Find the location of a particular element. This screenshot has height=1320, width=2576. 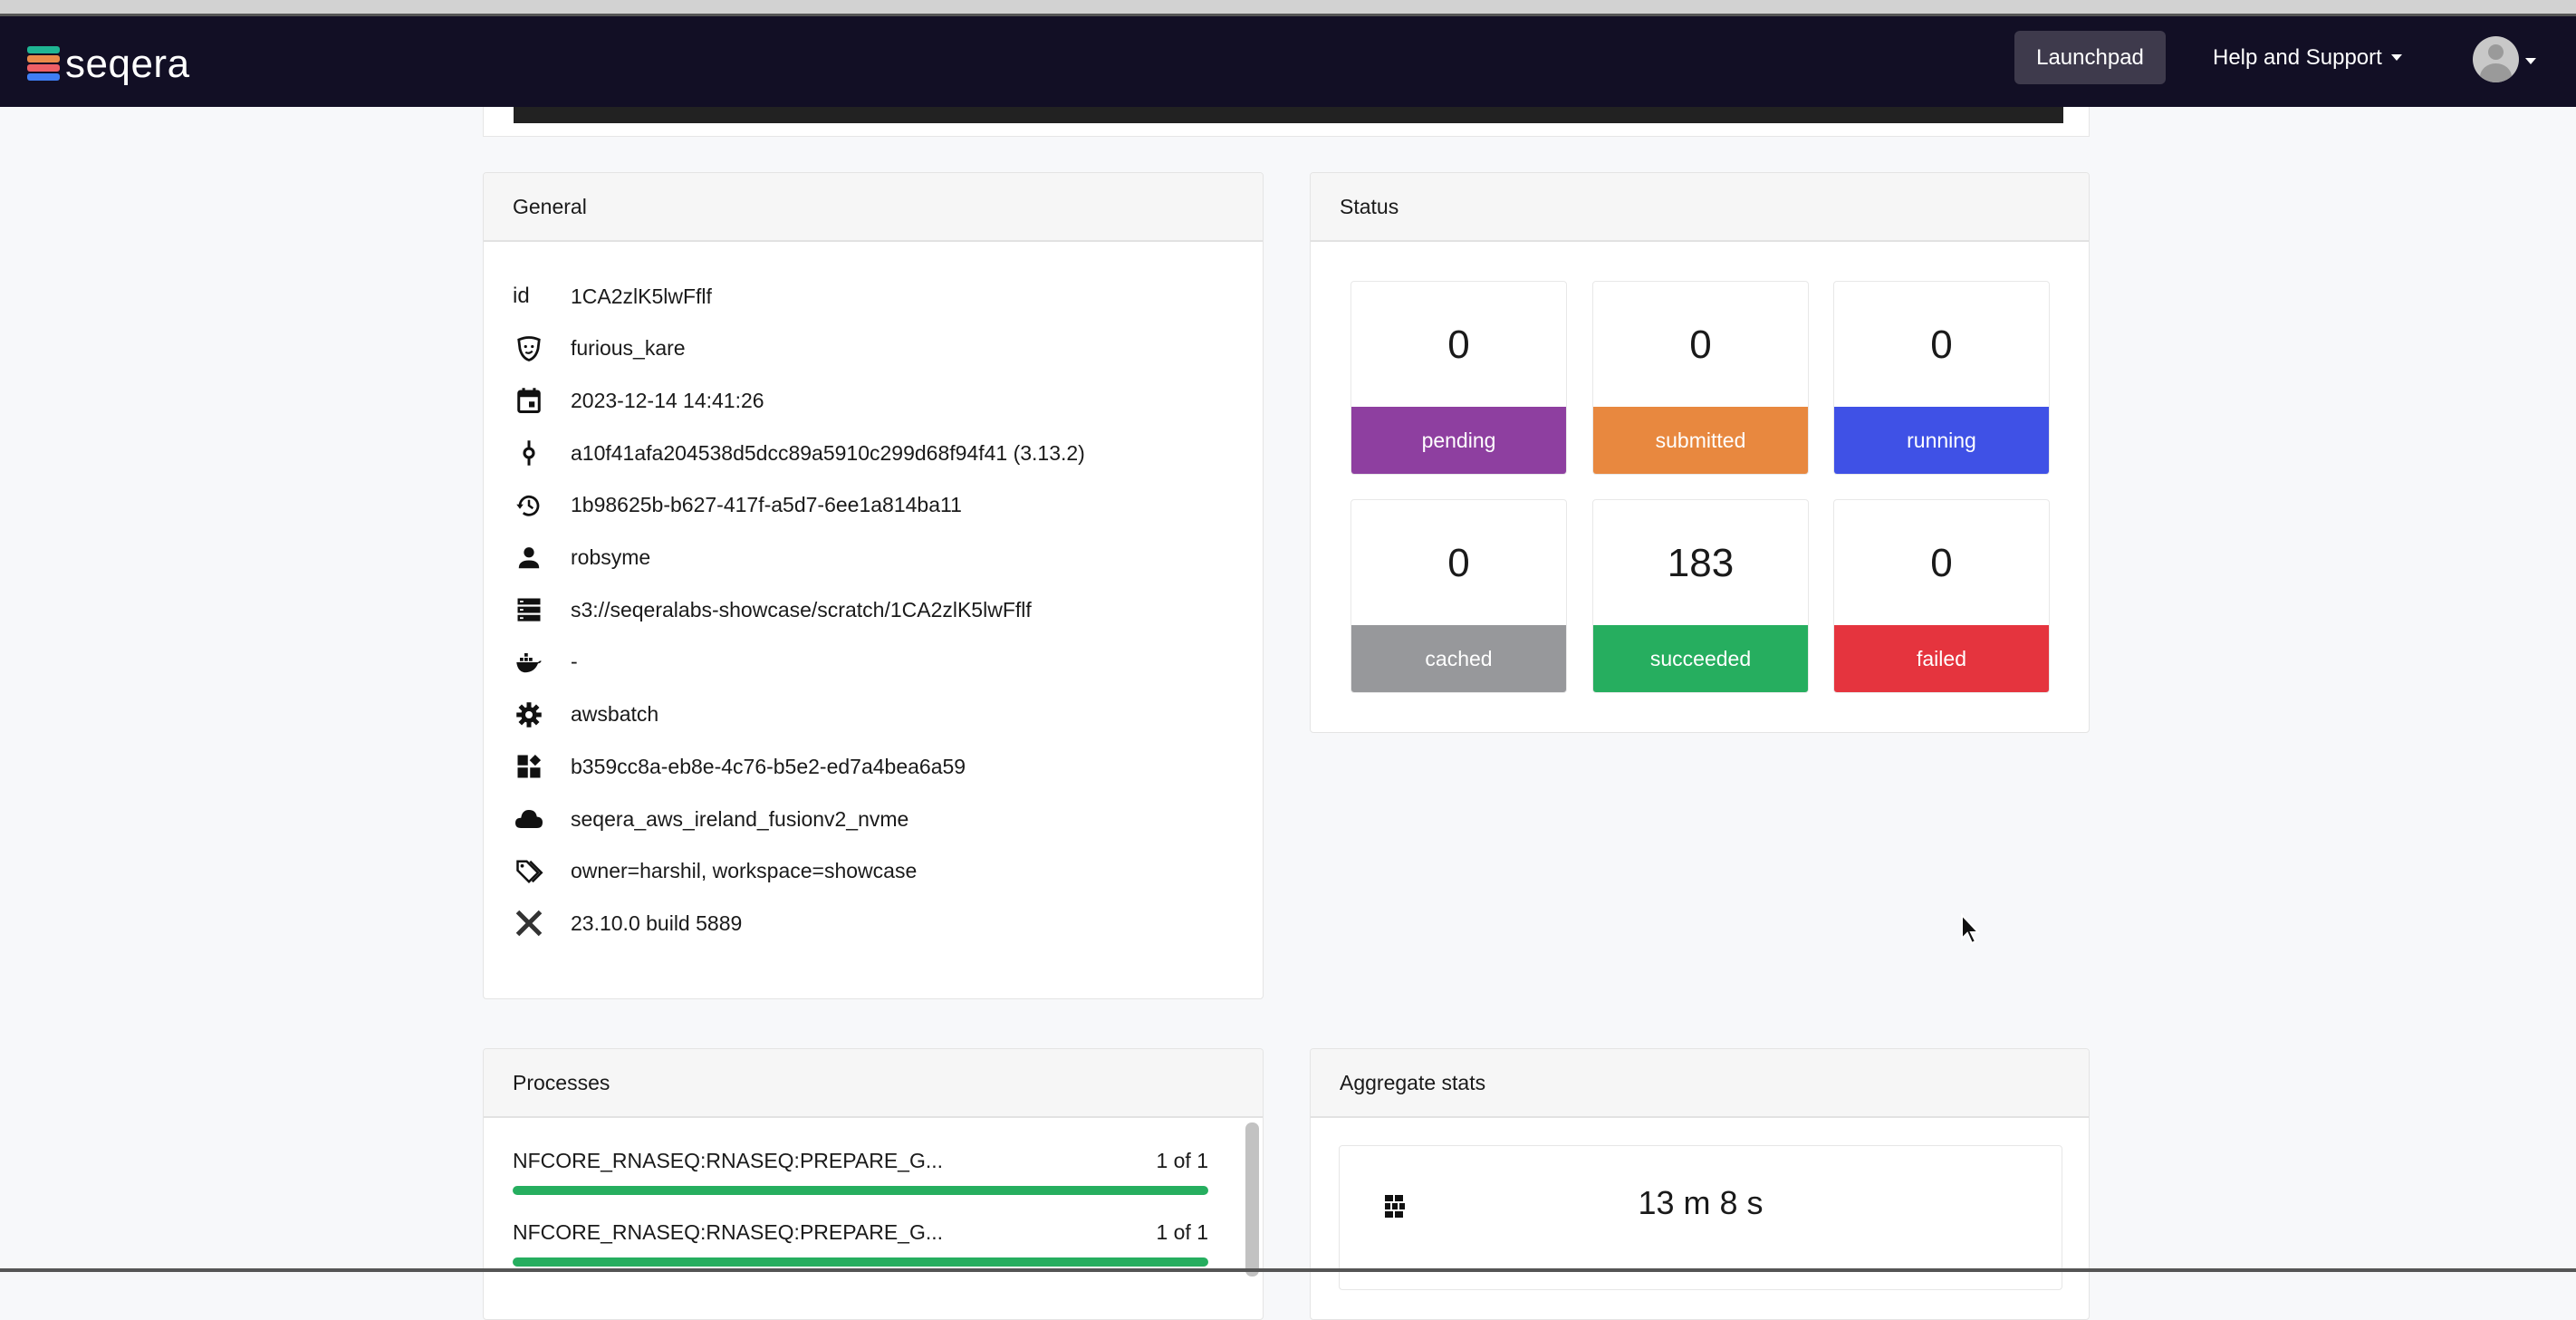

gear-icon is located at coordinates (529, 715).